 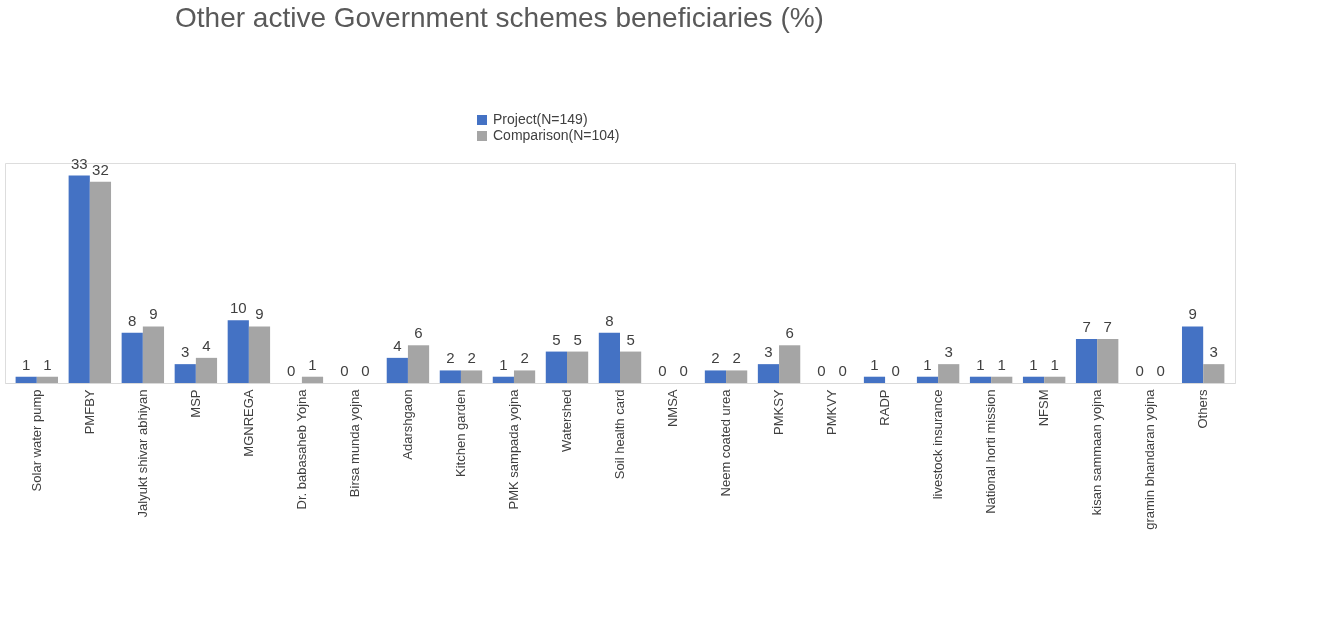 What do you see at coordinates (238, 308) in the screenshot?
I see `data-label: 10` at bounding box center [238, 308].